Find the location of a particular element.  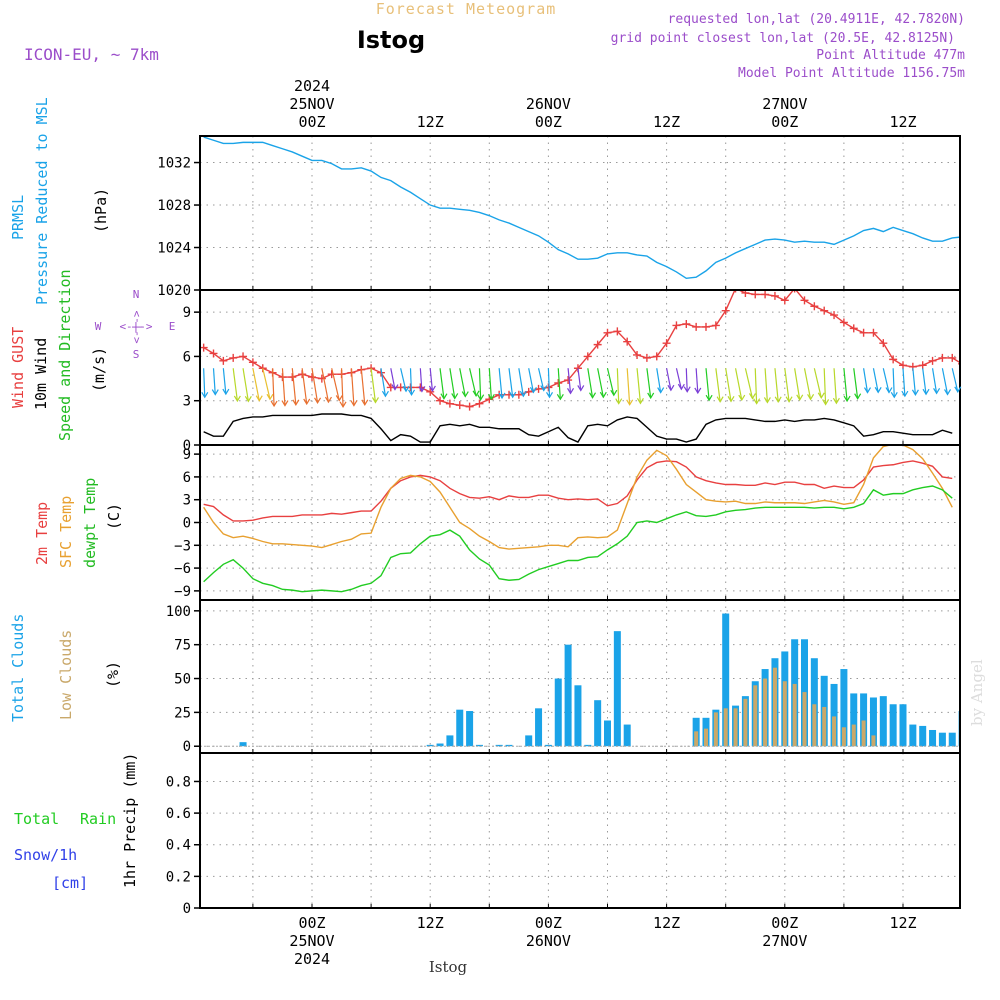

pressure-panel-labels: PRMSL Pressure Reduced to MSL (hPa) is located at coordinates (59, 201).